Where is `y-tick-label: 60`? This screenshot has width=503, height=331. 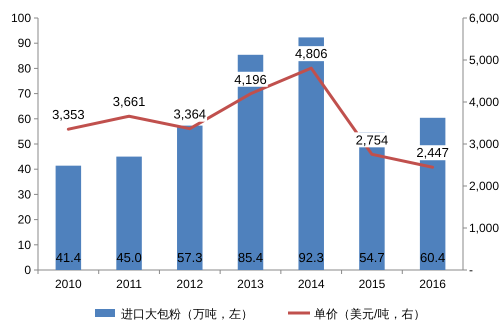
y-tick-label: 60 is located at coordinates (25, 119).